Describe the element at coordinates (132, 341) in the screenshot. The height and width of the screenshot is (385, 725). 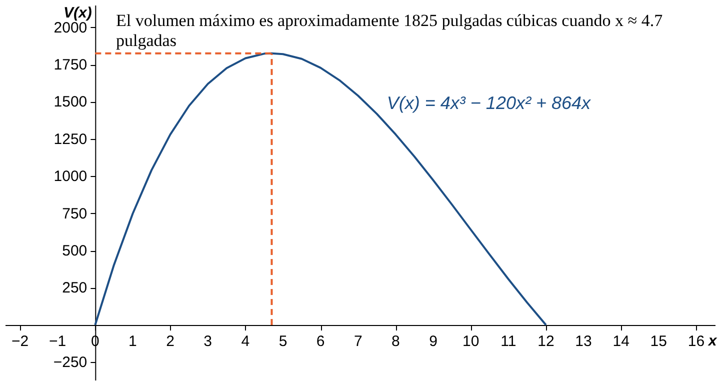
I see `x-tick-label: 1` at that location.